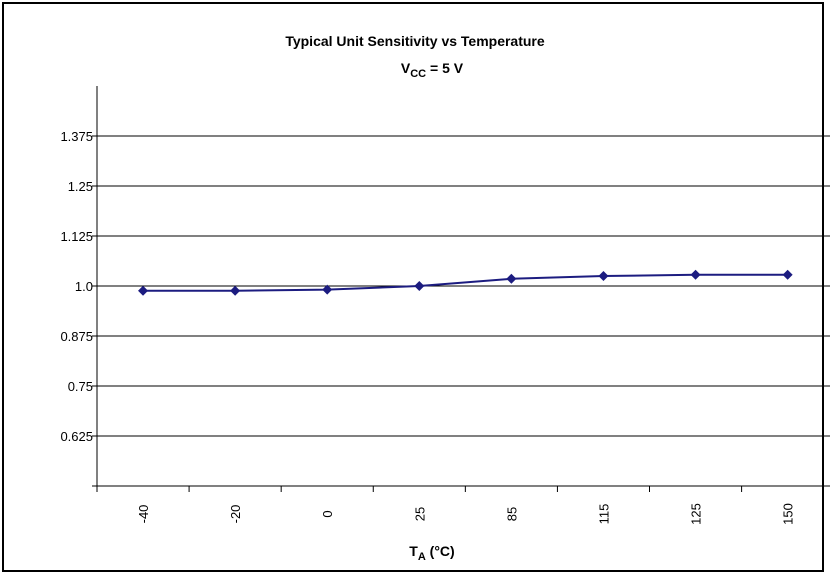 This screenshot has height=576, width=830. What do you see at coordinates (422, 557) in the screenshot?
I see `xlabel-subscript: A` at bounding box center [422, 557].